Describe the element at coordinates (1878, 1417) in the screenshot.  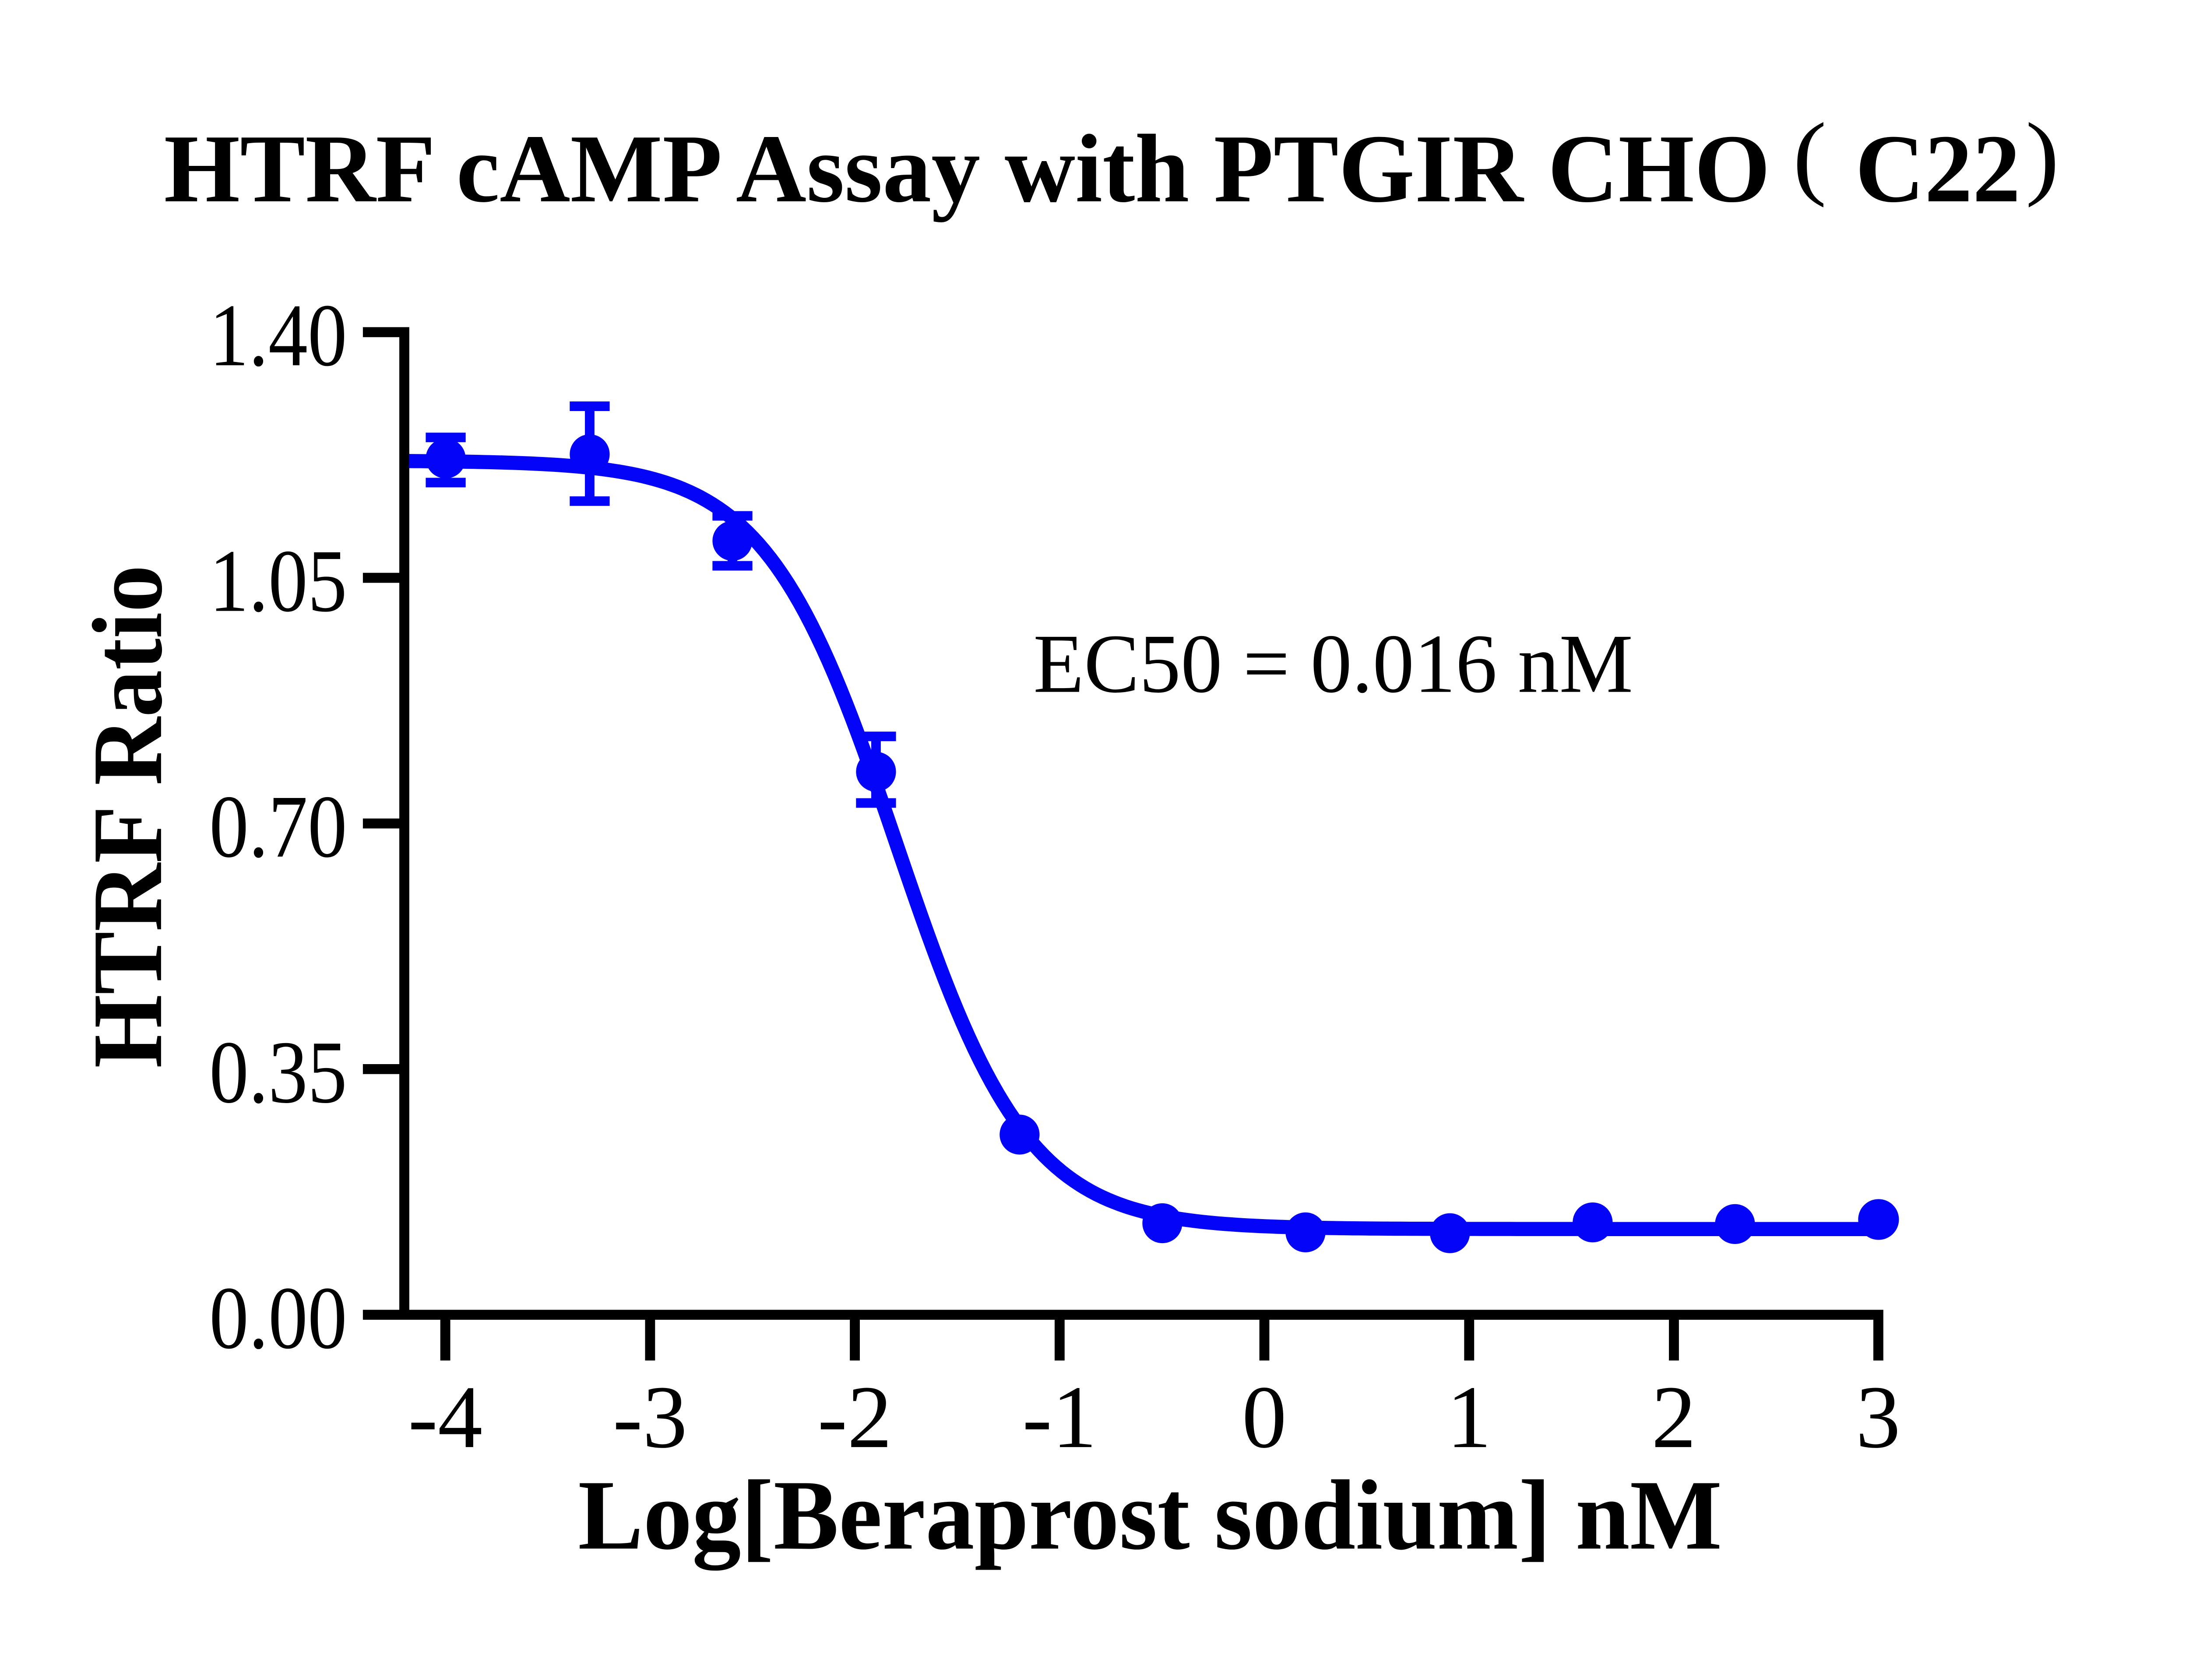
I see `svg-text: 3` at that location.